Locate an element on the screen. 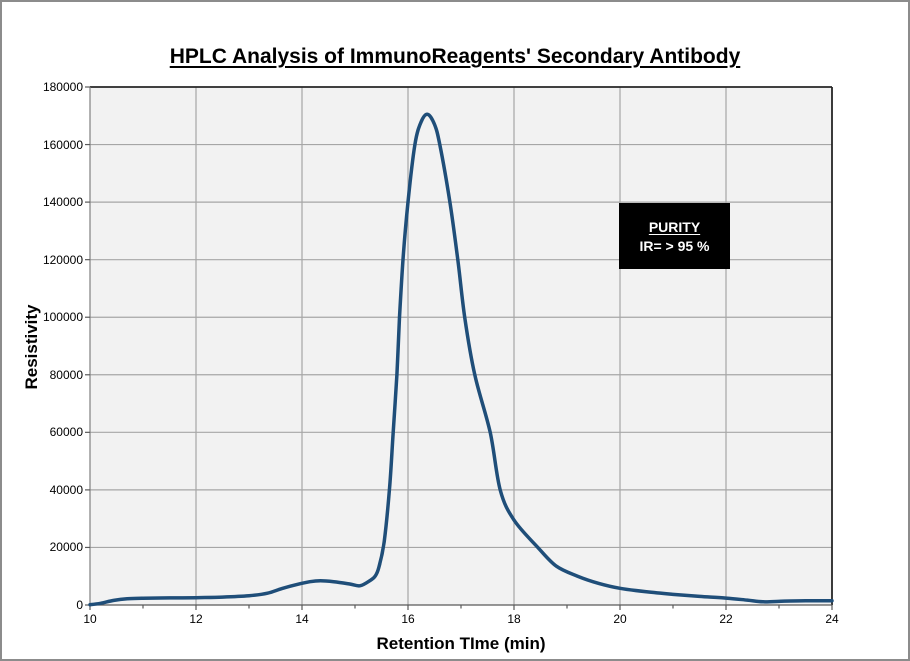 The image size is (910, 661). x-tick-label: 24 is located at coordinates (832, 619).